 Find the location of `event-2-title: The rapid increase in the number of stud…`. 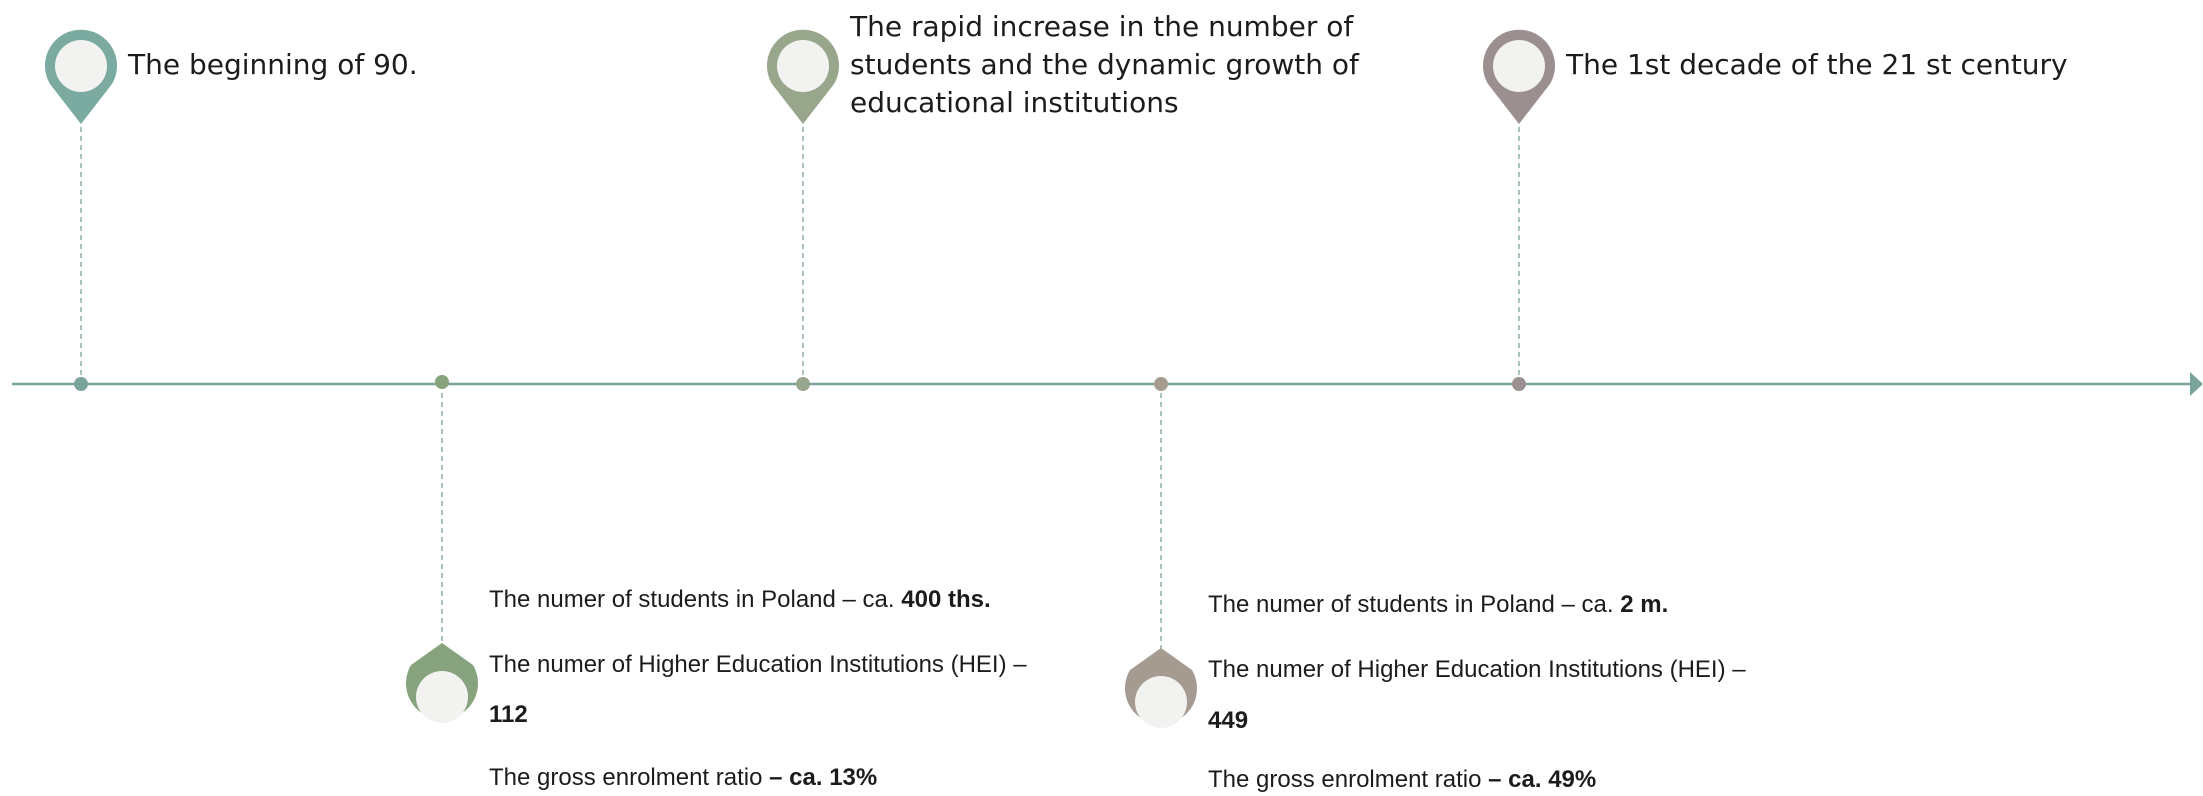

event-2-title: The rapid increase in the number of stud… is located at coordinates (1104, 64).